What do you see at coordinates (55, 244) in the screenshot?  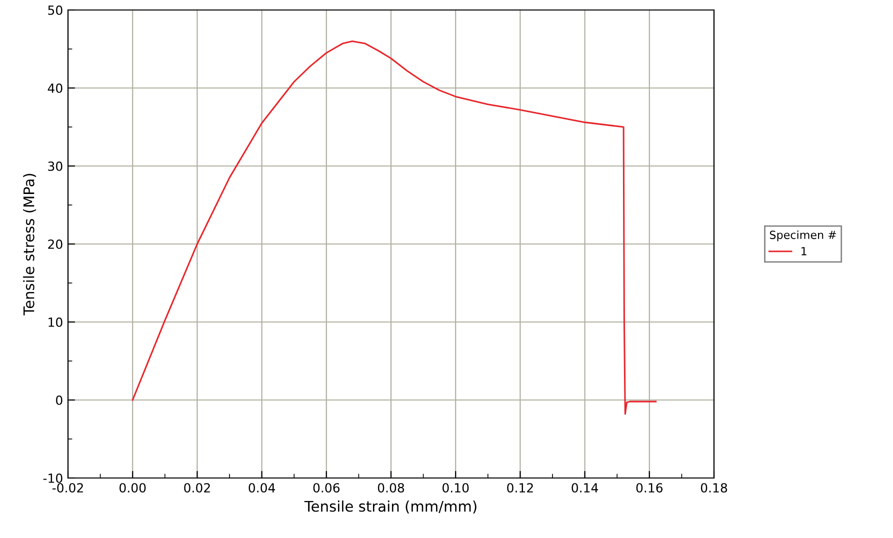 I see `y-tick-label: 20` at bounding box center [55, 244].